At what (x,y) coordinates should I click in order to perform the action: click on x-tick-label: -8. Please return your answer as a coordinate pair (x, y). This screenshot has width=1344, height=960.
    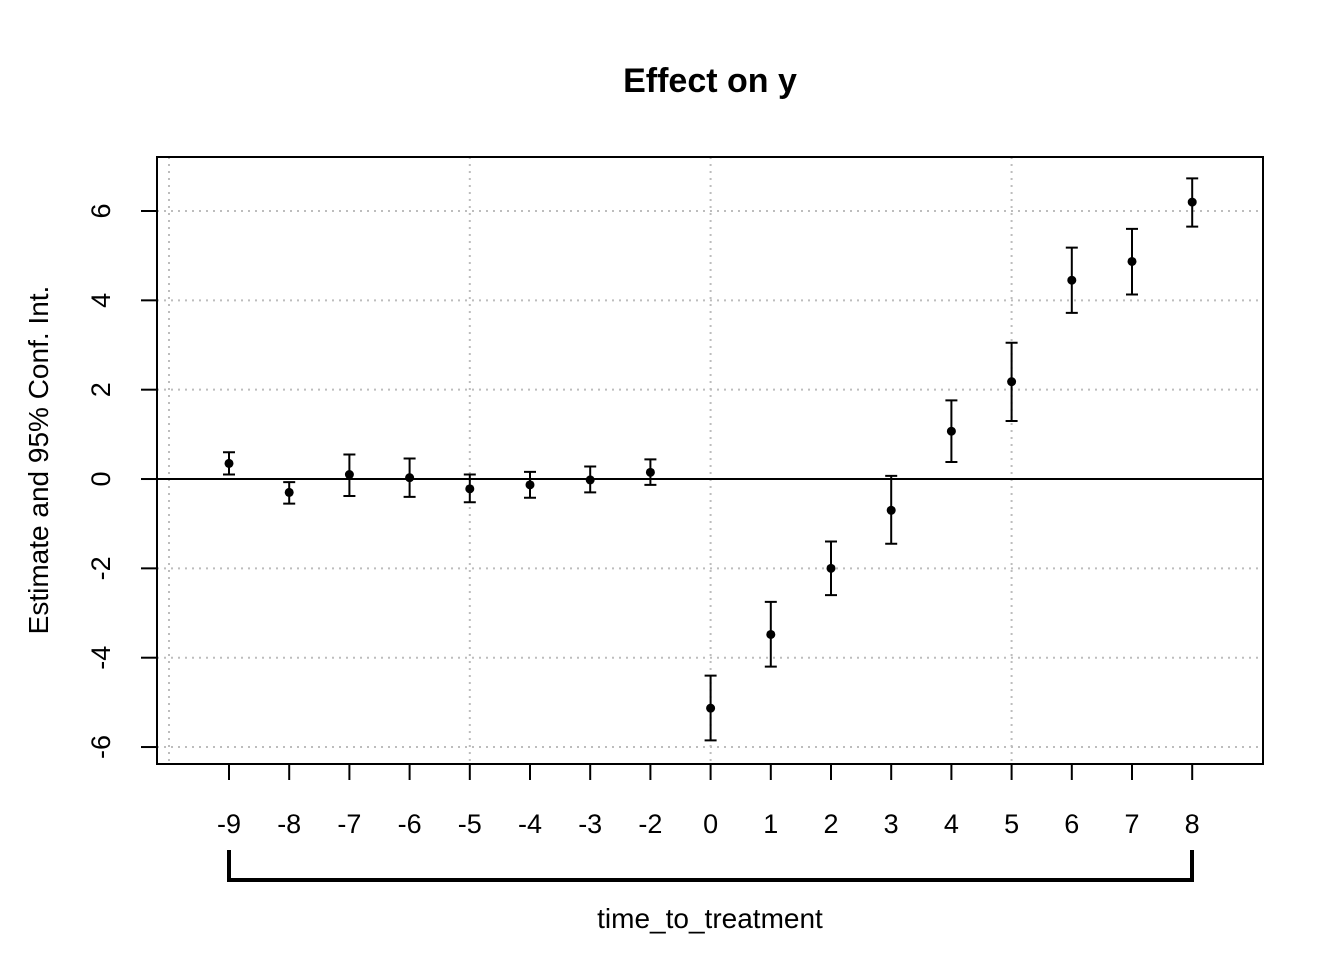
    Looking at the image, I should click on (289, 824).